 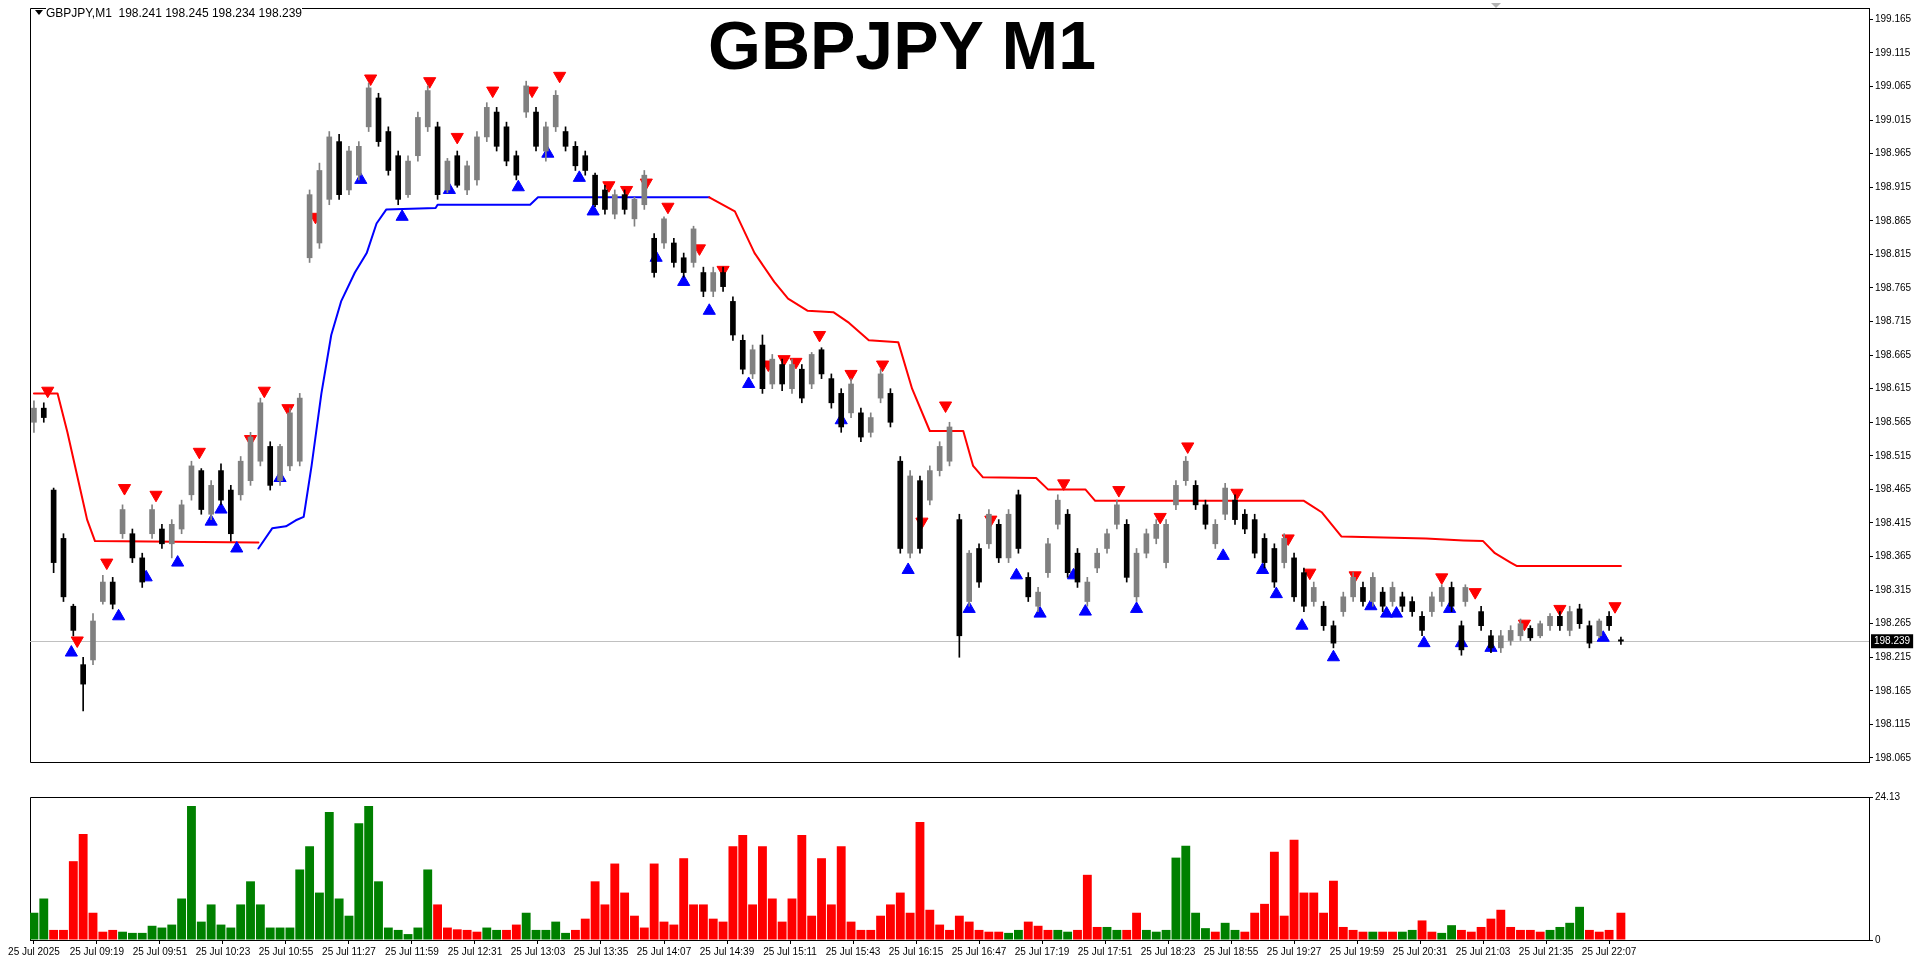 I want to click on x-tick-label: 25 Jul 14:07, so click(x=664, y=951).